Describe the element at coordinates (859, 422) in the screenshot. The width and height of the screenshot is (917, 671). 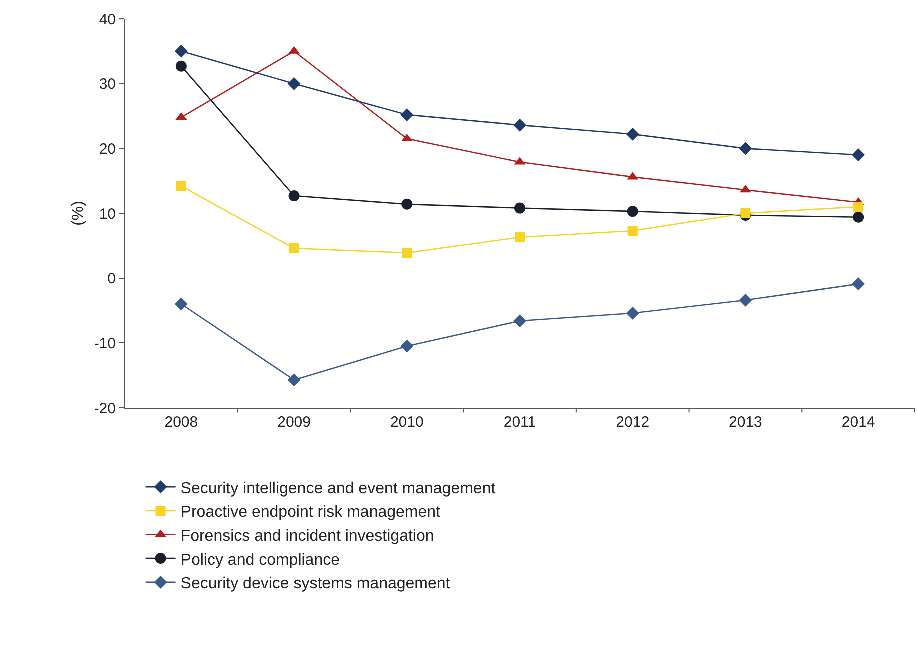
I see `x-tick-label: 2014` at that location.